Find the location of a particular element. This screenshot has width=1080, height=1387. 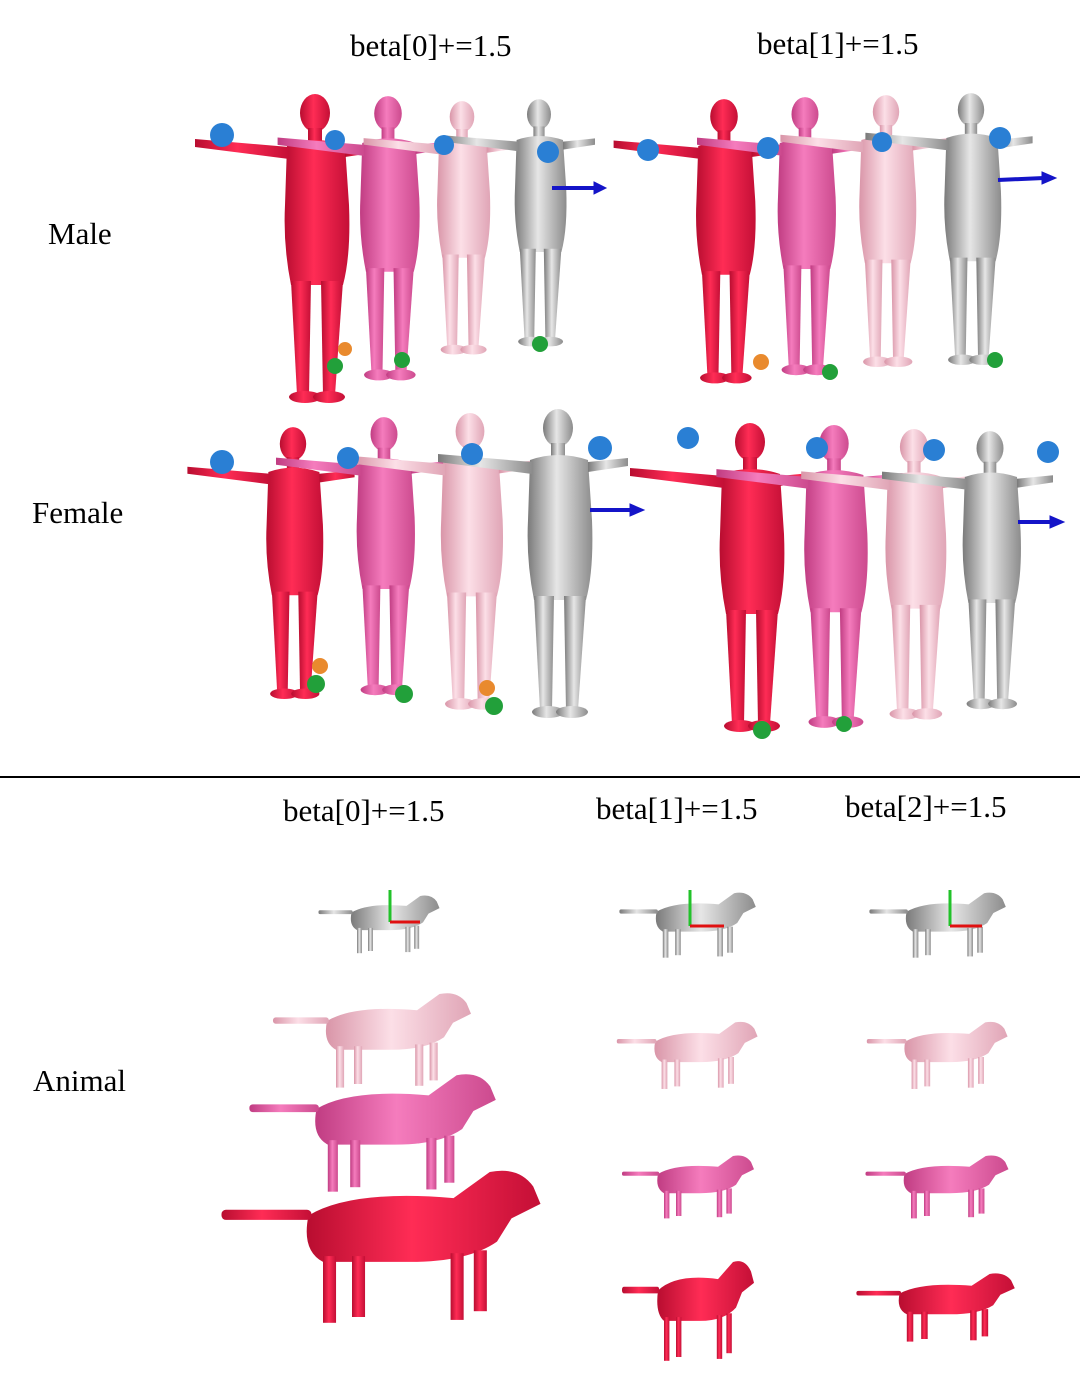

female-beta1-red is located at coordinates (725, 577).